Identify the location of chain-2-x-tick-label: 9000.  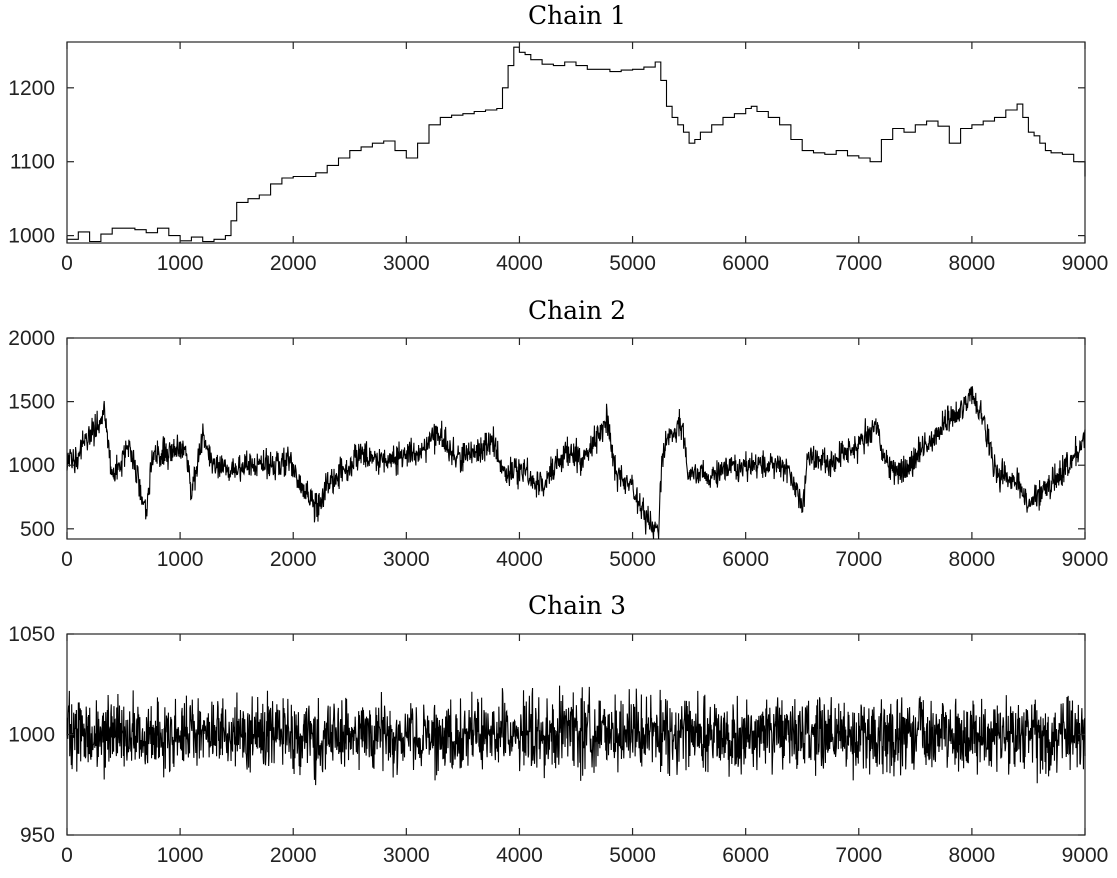
(1085, 559).